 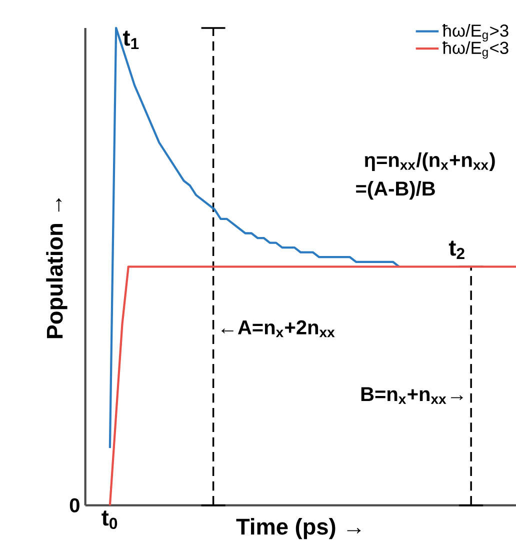 I want to click on y-axis-title: Population →, so click(x=57, y=268).